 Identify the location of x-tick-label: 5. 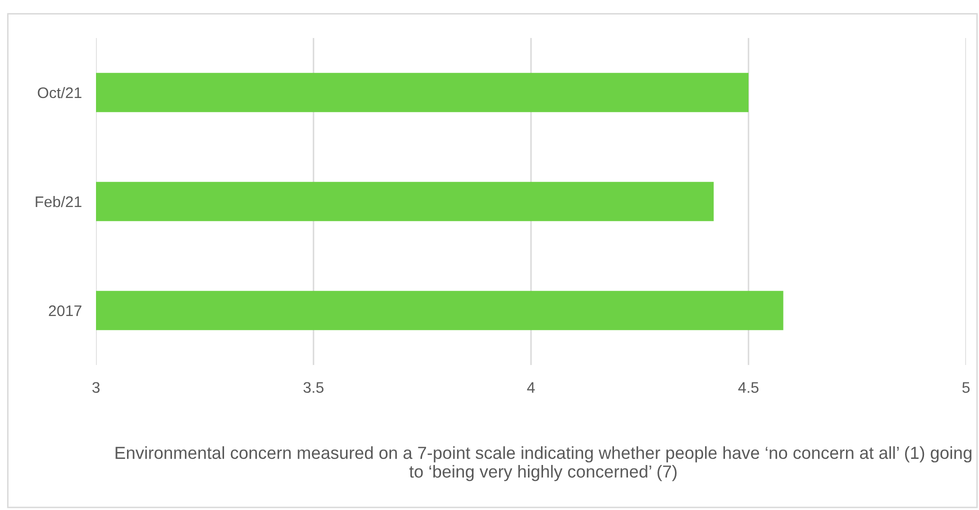
(966, 387).